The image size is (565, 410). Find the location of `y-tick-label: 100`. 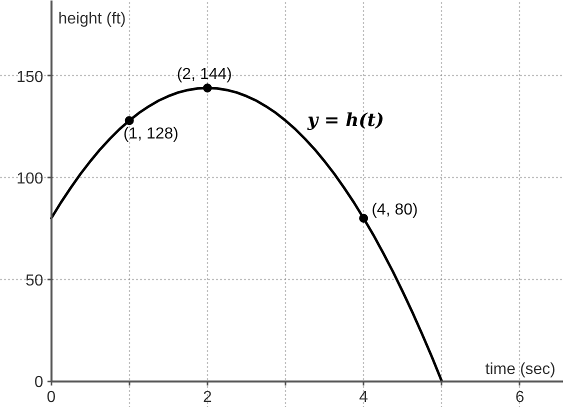

y-tick-label: 100 is located at coordinates (30, 179).